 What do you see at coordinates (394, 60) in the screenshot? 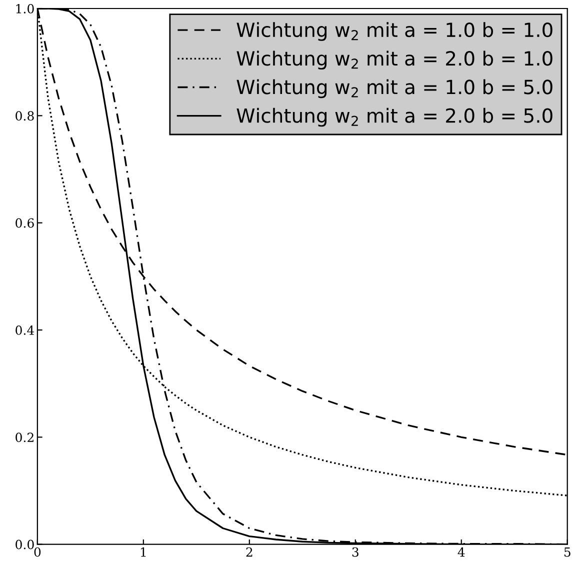
I see `legend-label: Wichtung w$_{2}$ mit a = 2.0 b = 1.0` at bounding box center [394, 60].